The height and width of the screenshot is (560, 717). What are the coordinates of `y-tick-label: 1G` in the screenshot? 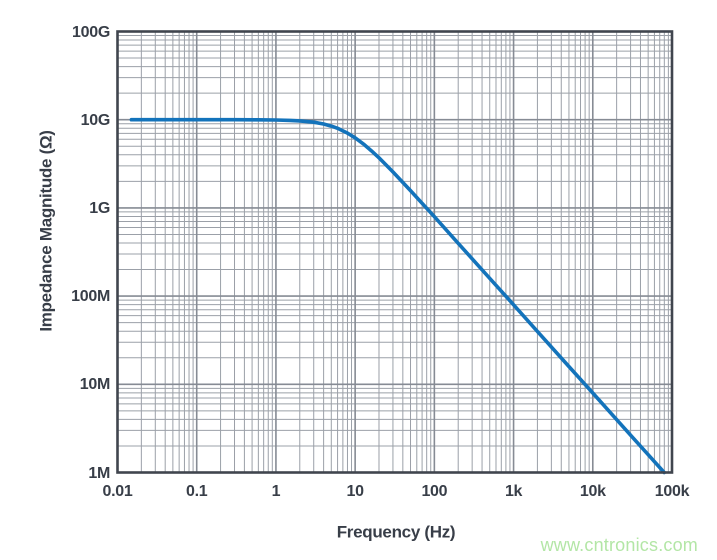 It's located at (99, 208).